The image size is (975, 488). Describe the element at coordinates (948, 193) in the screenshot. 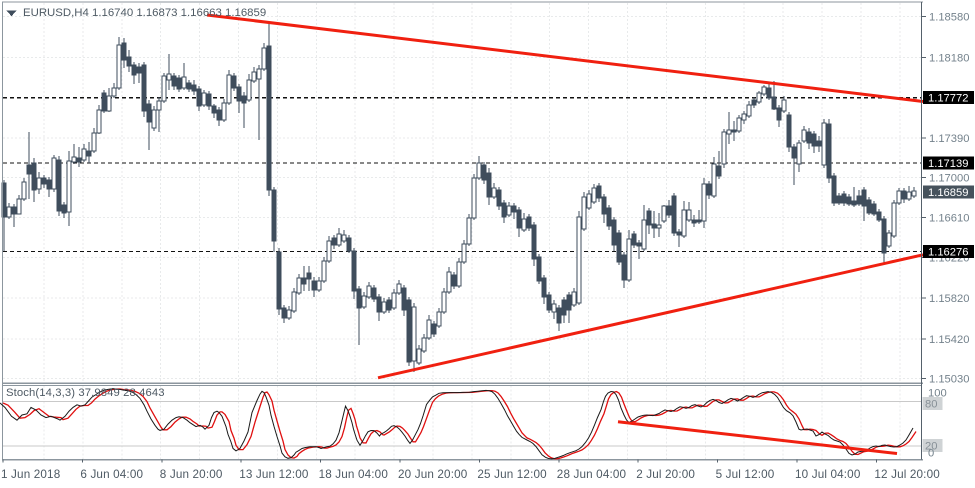

I see `svg-text: 1.16859` at that location.